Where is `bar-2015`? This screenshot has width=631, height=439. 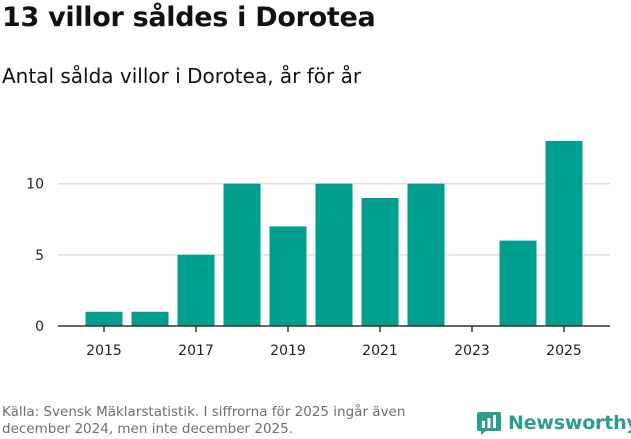
bar-2015 is located at coordinates (104, 318).